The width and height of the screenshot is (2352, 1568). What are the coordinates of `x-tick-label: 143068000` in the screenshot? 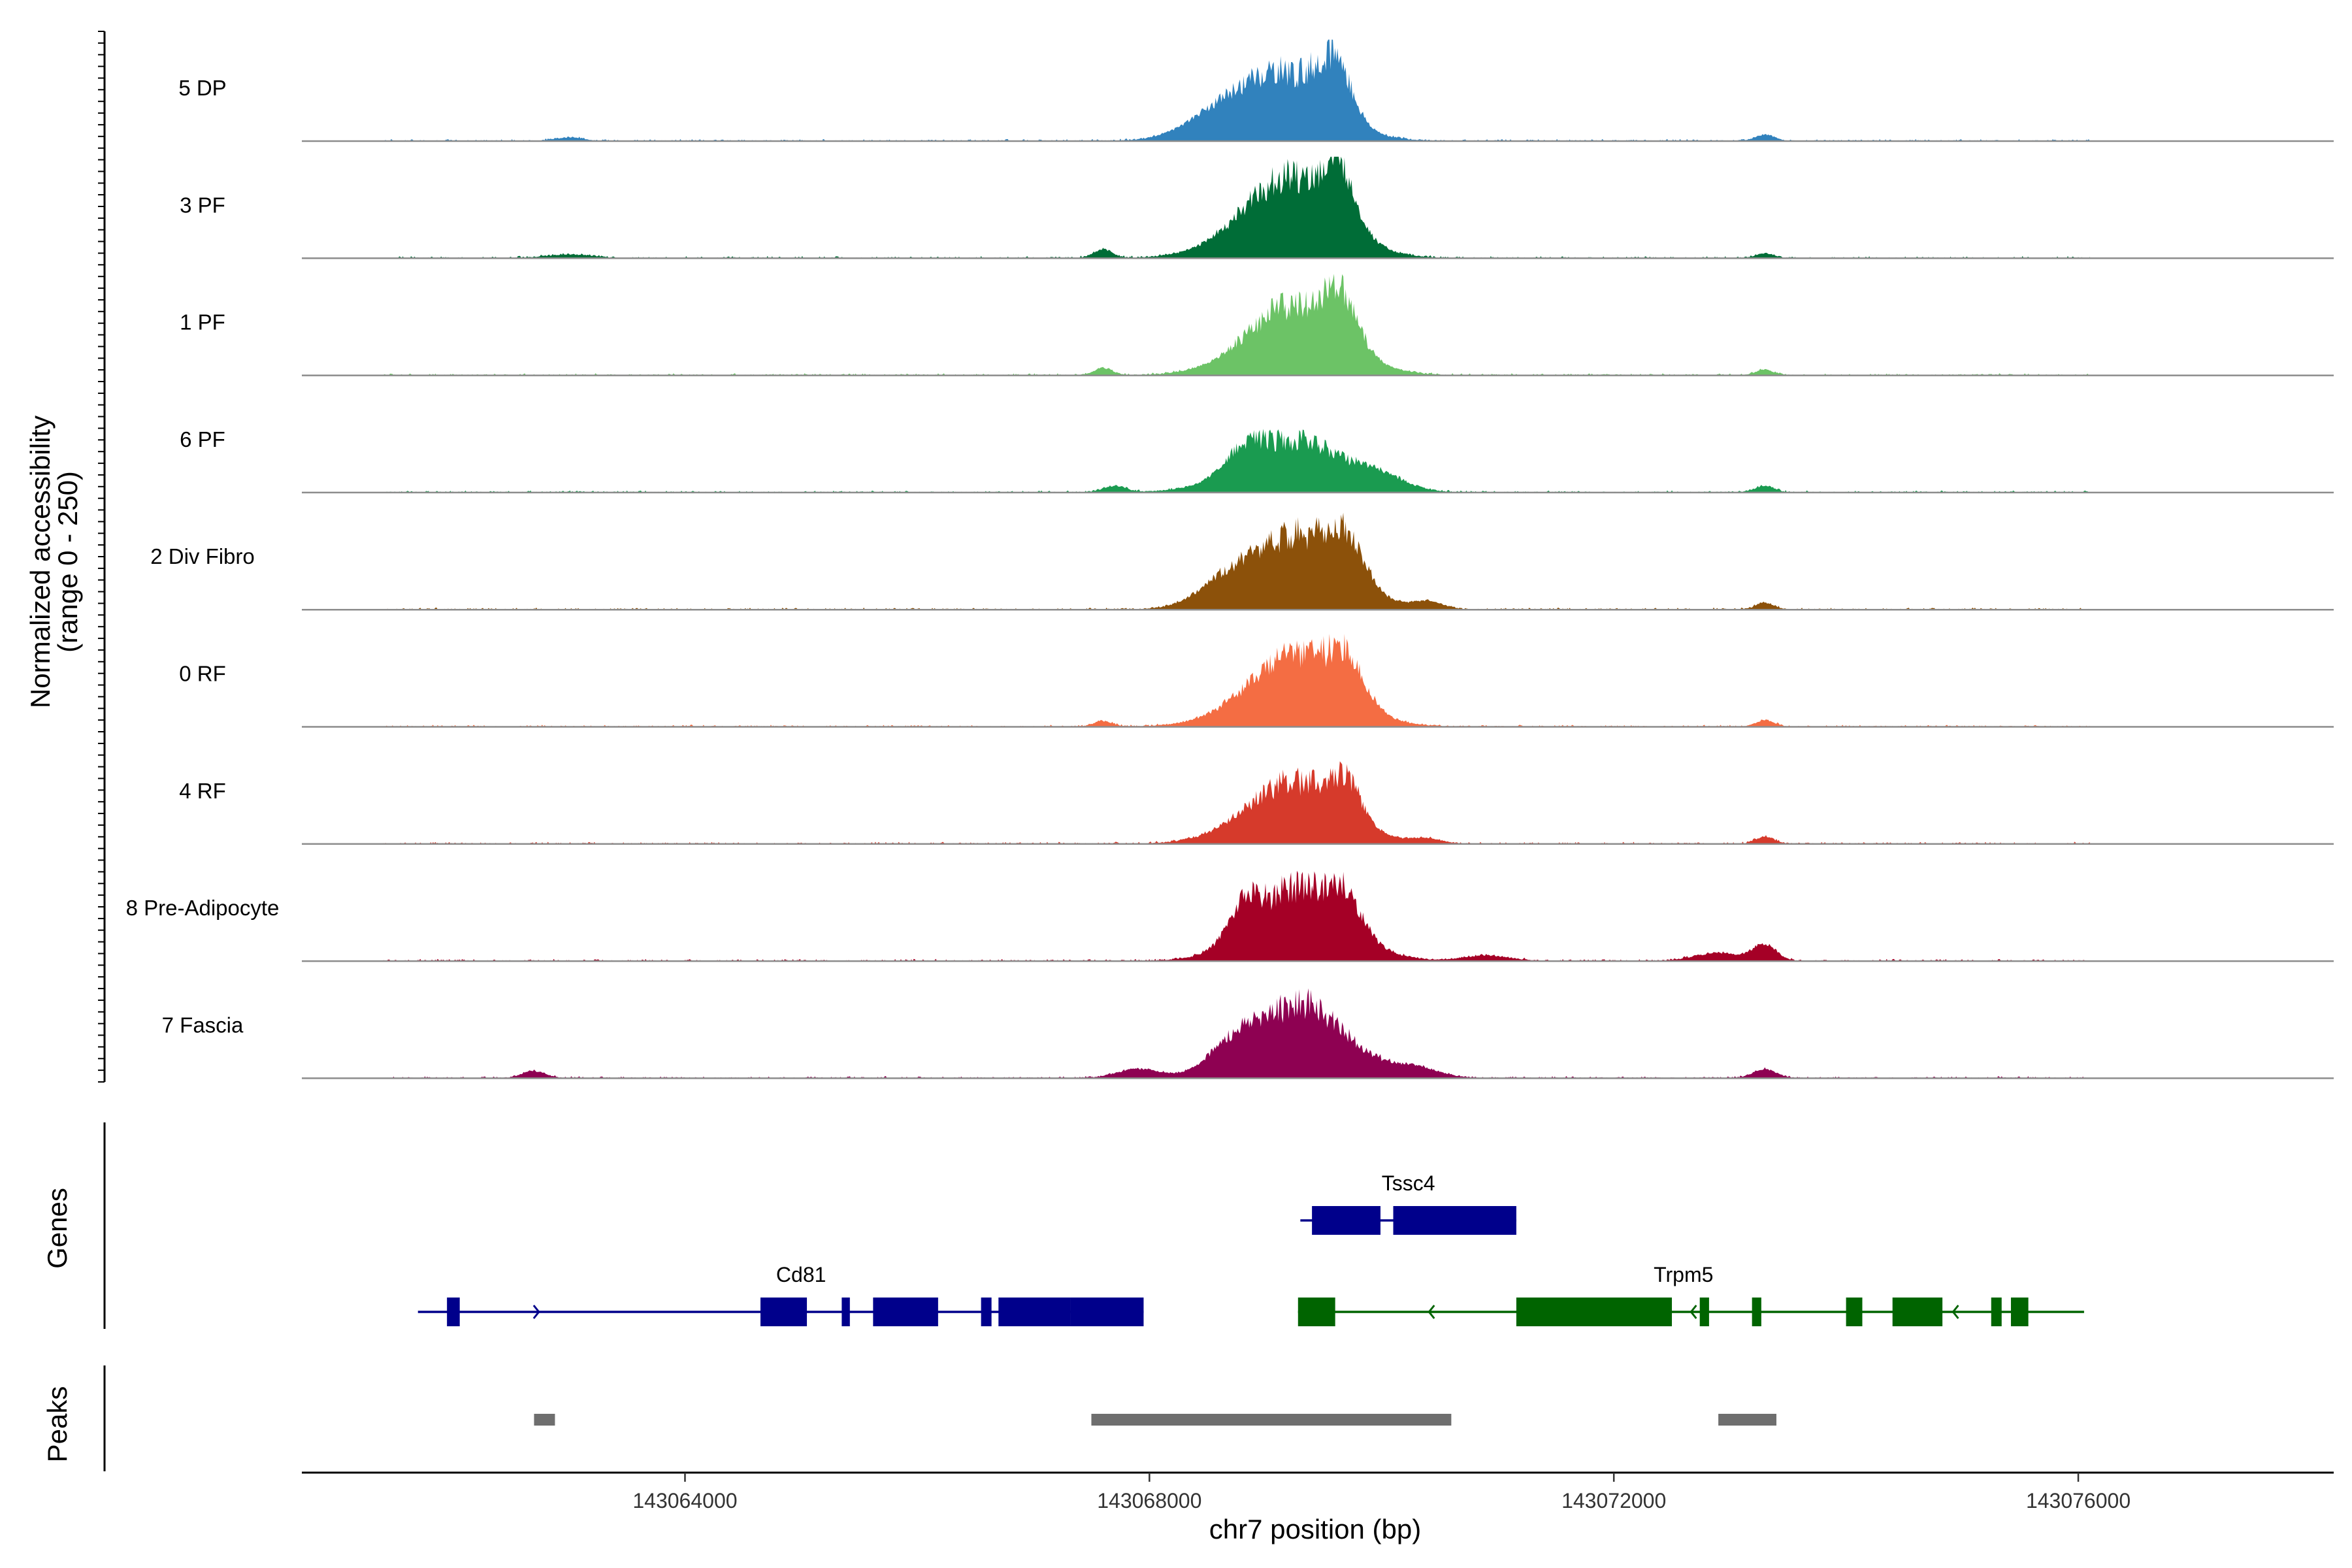 It's located at (1149, 1500).